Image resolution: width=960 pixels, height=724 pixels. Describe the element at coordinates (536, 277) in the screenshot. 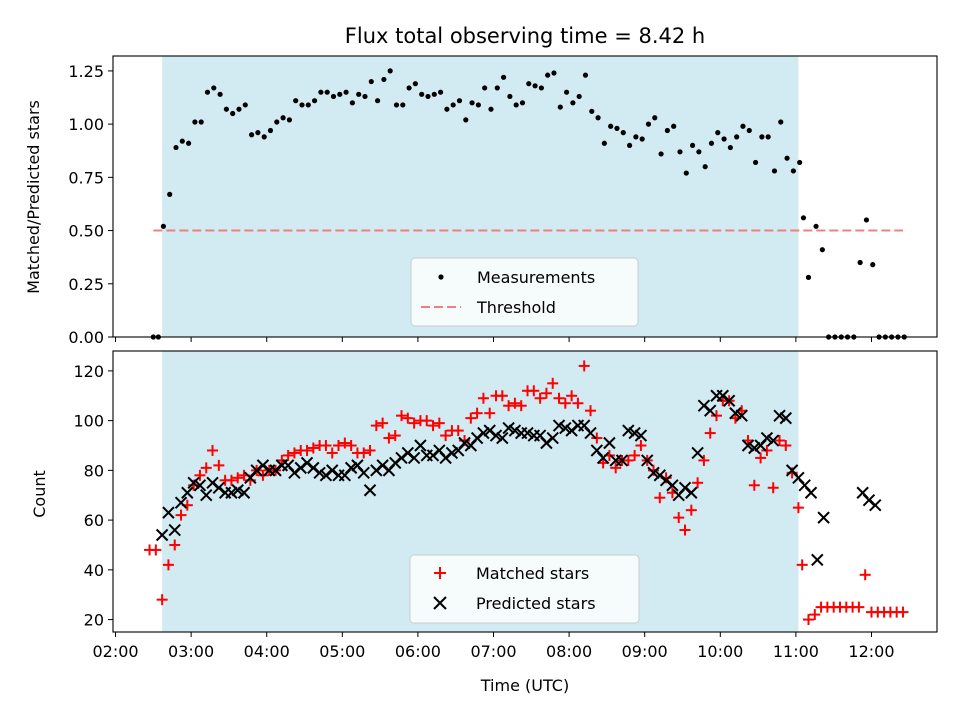

I see `legend-measurements-label: Measurements` at that location.